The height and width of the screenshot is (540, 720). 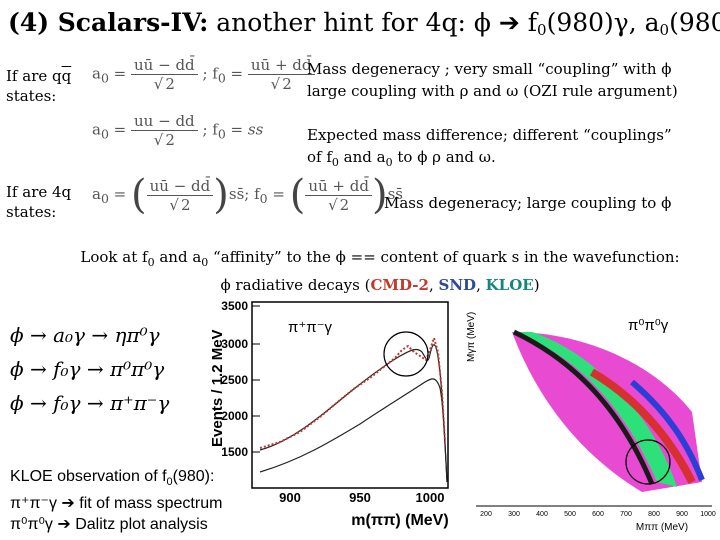 I want to click on x-tick: 600, so click(x=598, y=514).